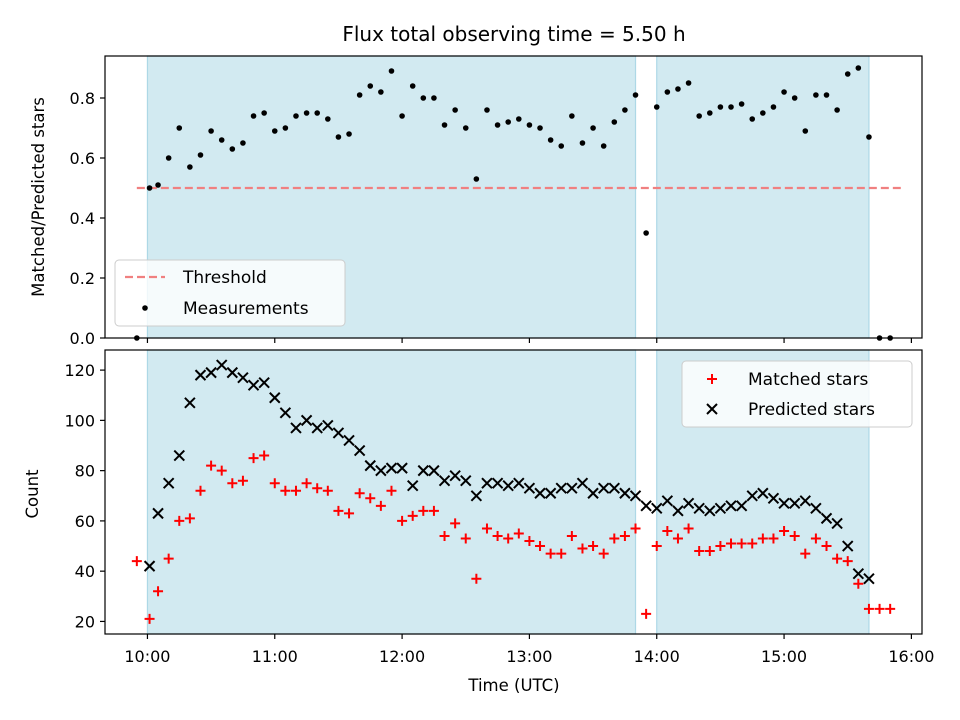 This screenshot has height=720, width=960. Describe the element at coordinates (784, 656) in the screenshot. I see `x-tick-label: 15:00` at that location.